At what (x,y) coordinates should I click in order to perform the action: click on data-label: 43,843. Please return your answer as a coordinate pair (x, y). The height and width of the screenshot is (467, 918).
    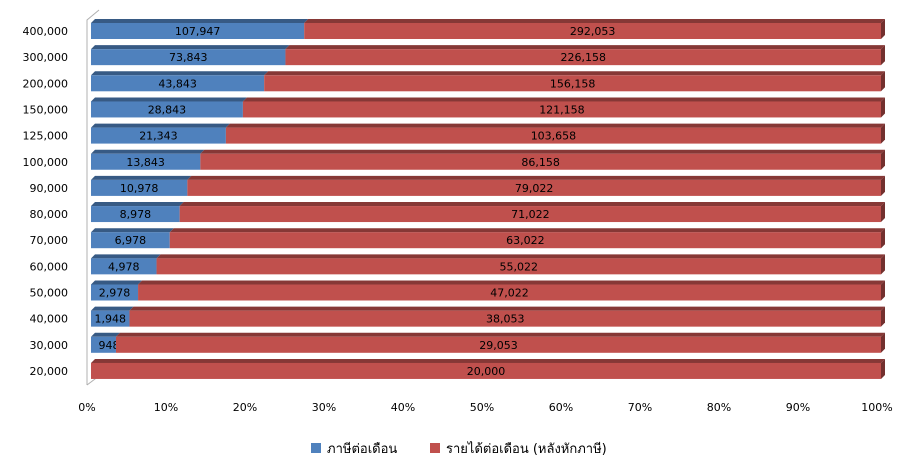
    Looking at the image, I should click on (177, 83).